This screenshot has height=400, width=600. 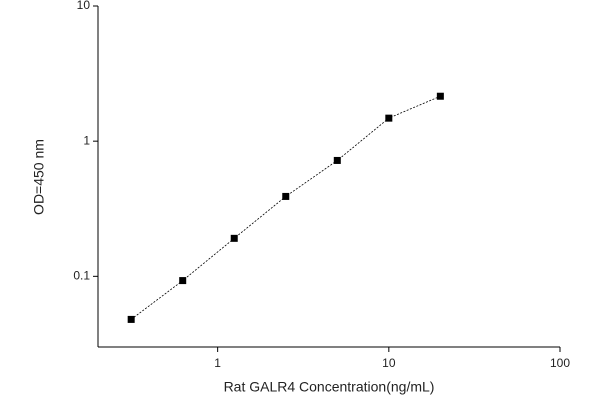 I want to click on y-tick-label: 1, so click(x=86, y=140).